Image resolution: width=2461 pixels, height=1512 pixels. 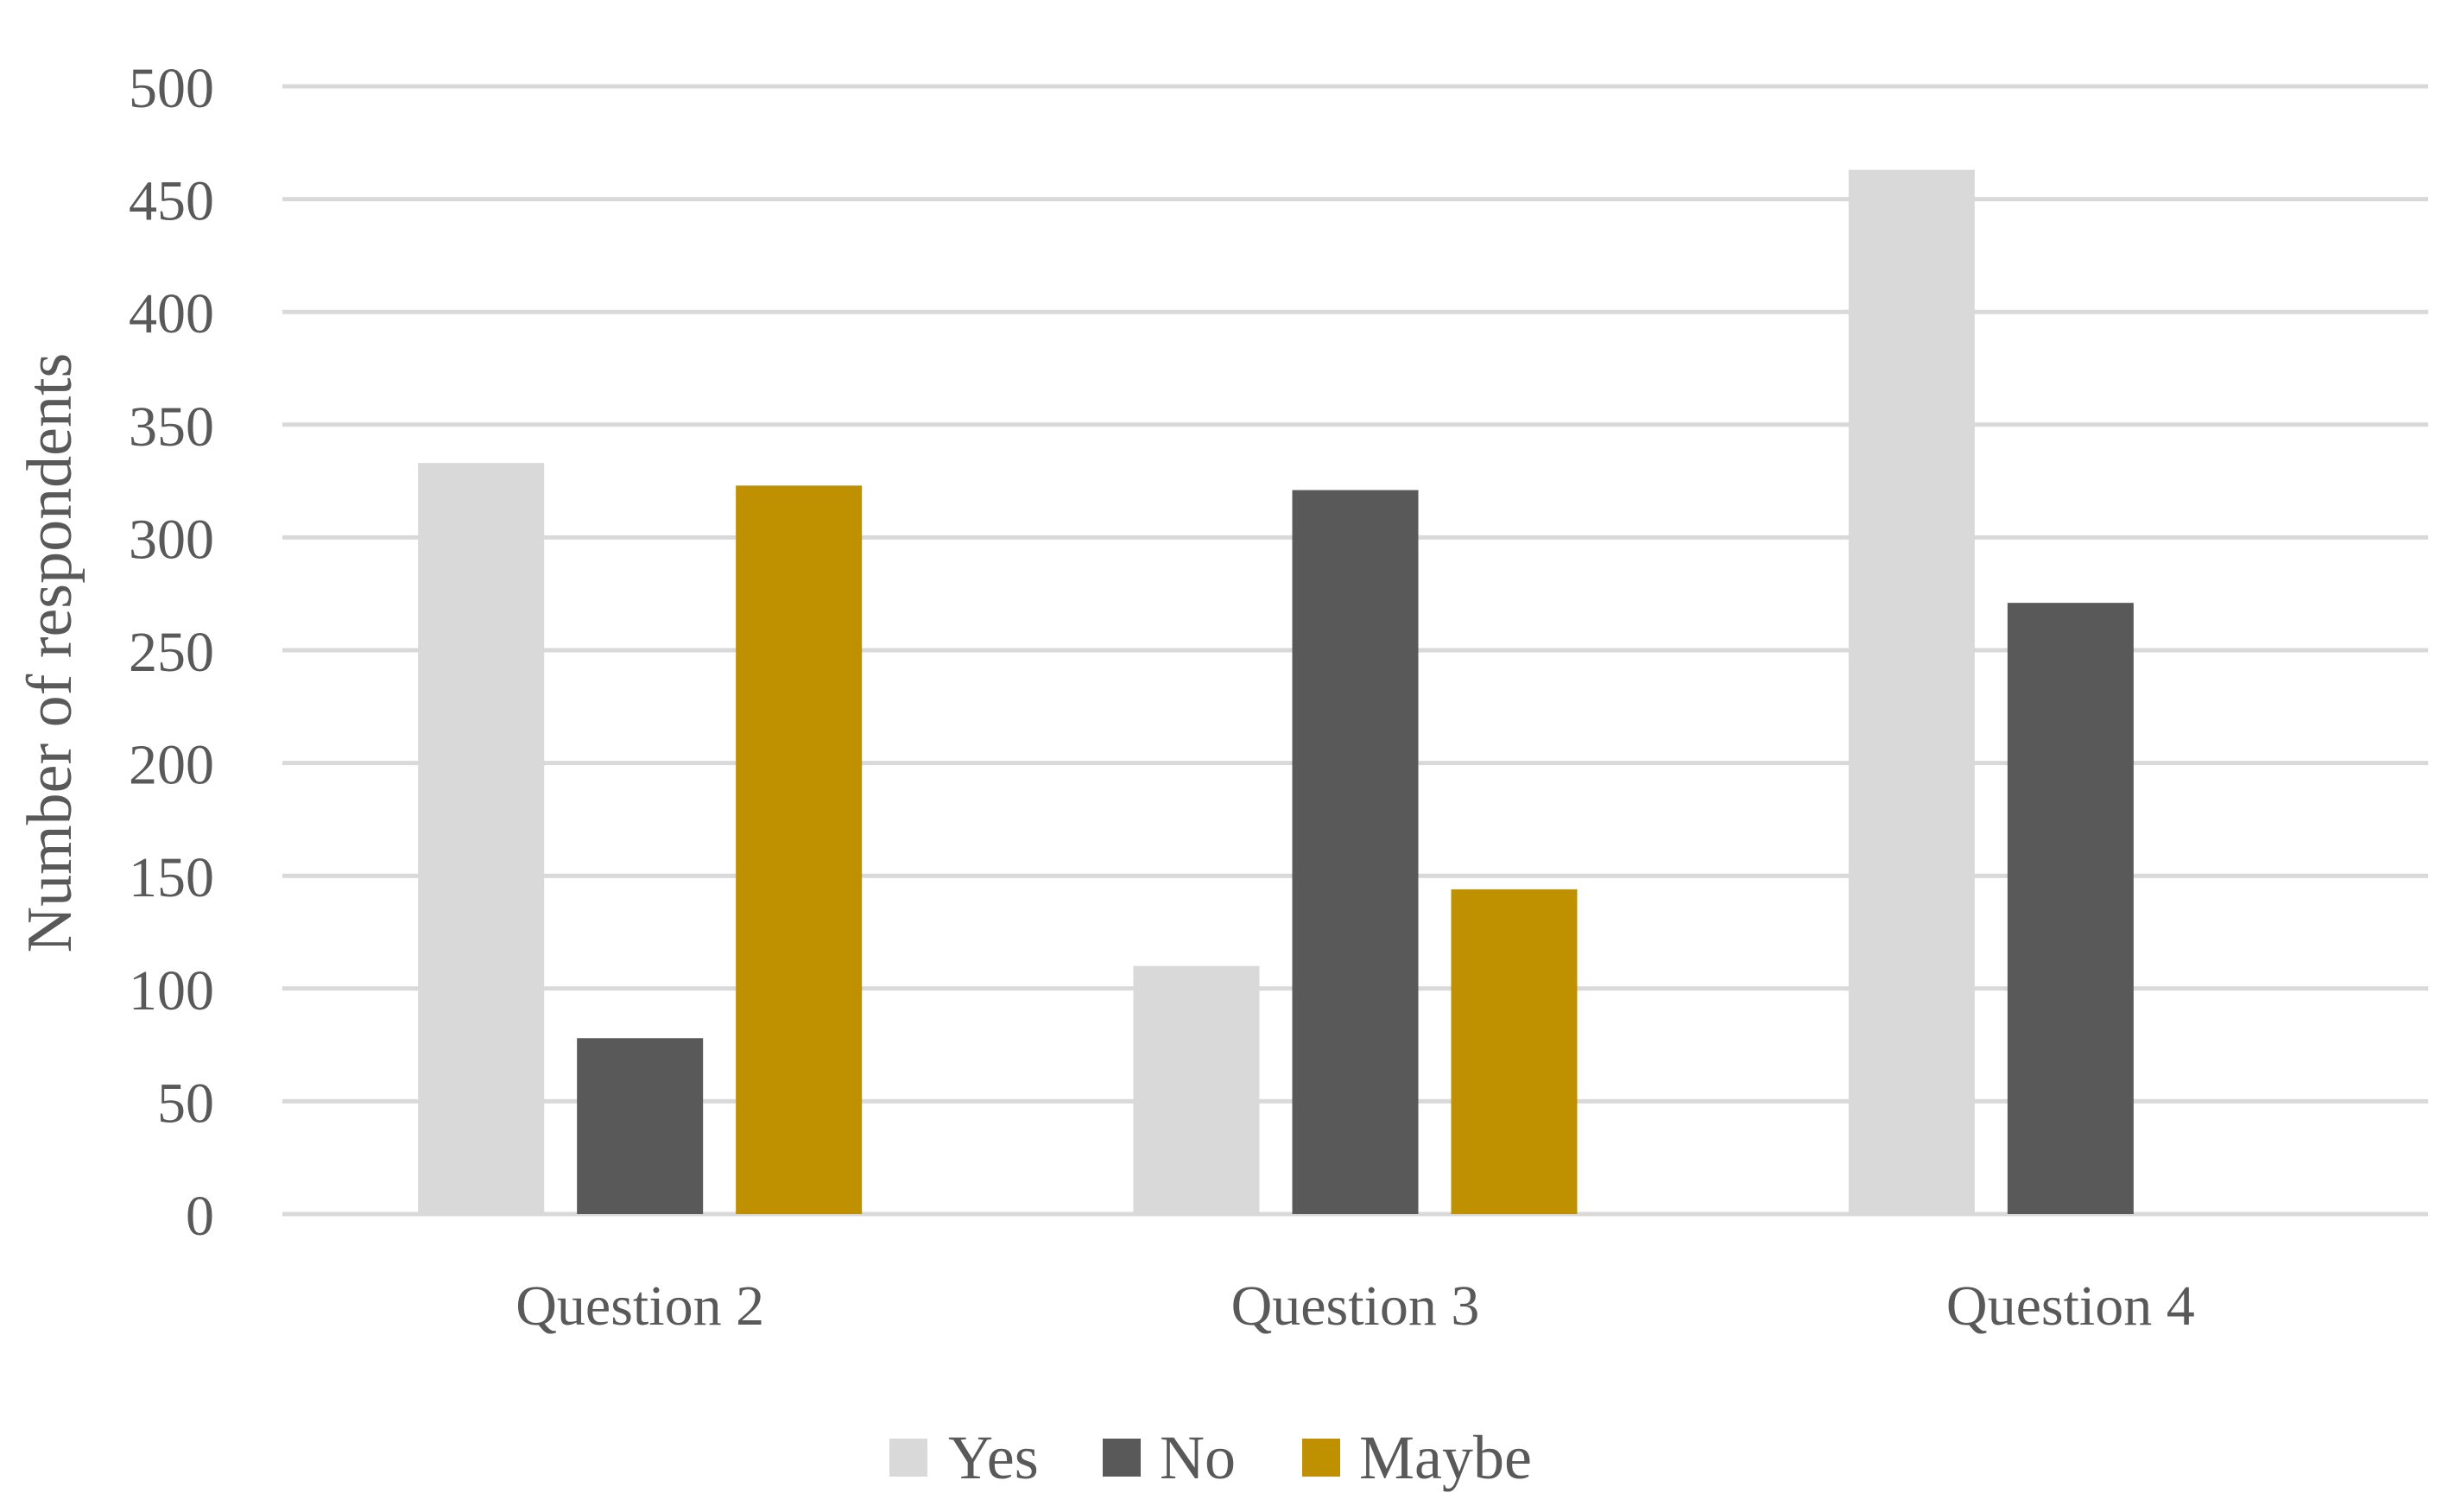 I want to click on y-tick-label: 450, so click(x=171, y=201).